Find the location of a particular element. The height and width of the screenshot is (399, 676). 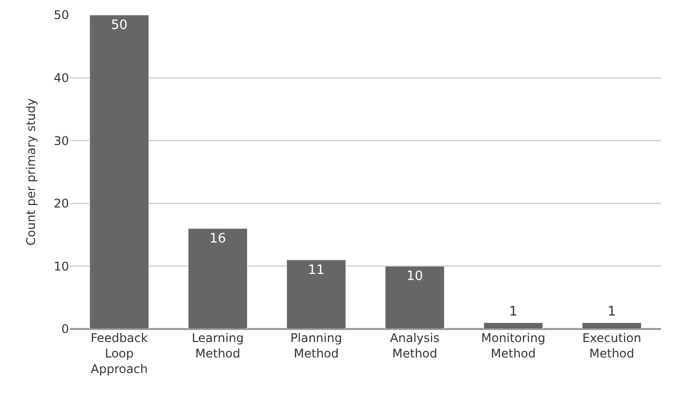

x-tick-label: Analysis Method is located at coordinates (415, 346).